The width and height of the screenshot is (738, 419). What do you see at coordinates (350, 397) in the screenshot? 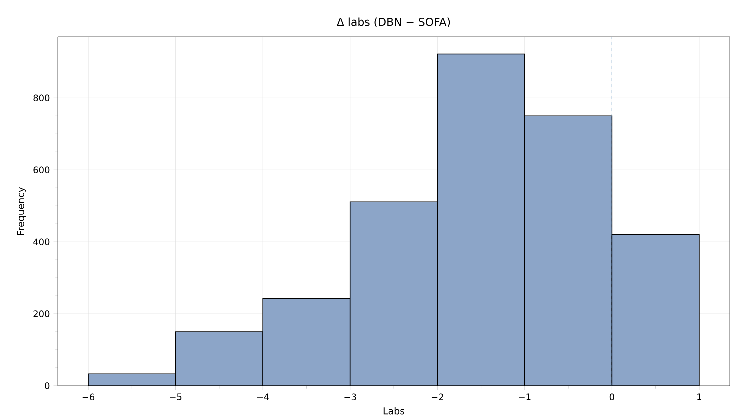
I see `x-tick-label: −3` at bounding box center [350, 397].